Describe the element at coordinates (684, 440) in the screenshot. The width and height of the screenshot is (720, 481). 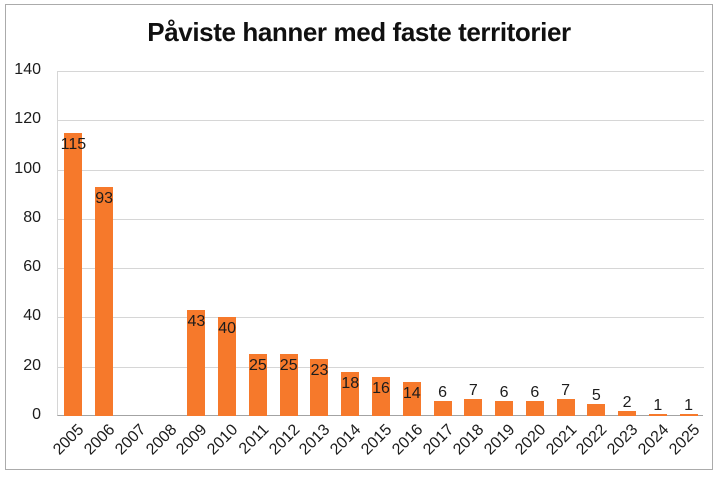
I see `x-axis-tick-label: 2025` at that location.